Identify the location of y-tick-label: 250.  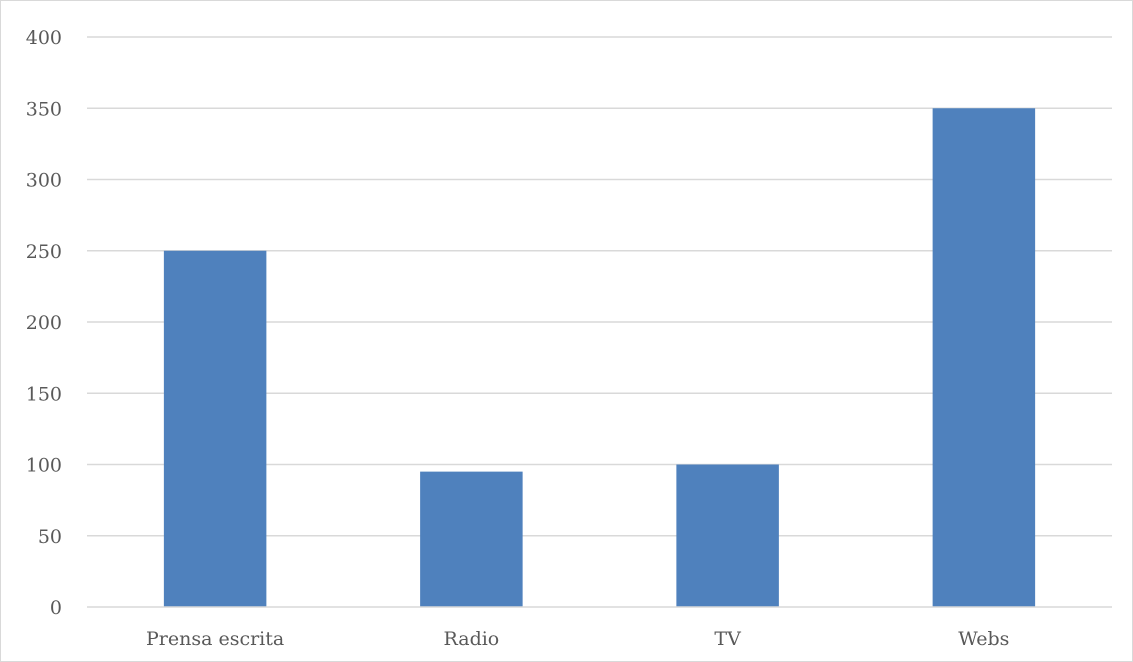
(44, 252).